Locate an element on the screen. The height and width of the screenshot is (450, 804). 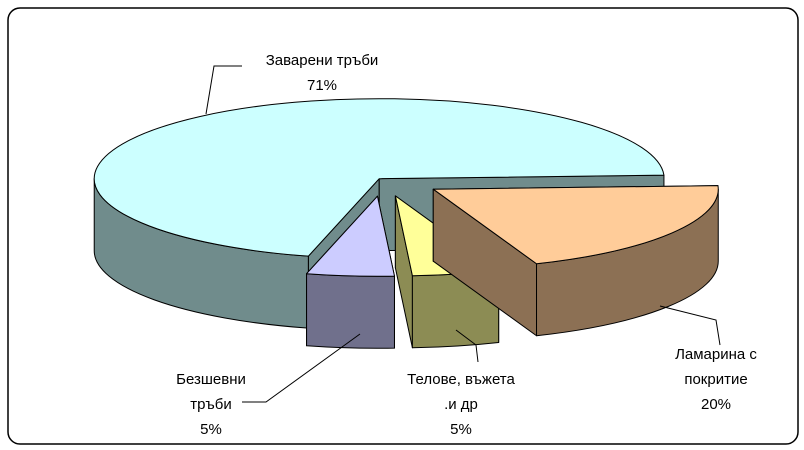
data-label: Ламарина с покритие 20% is located at coordinates (716, 379).